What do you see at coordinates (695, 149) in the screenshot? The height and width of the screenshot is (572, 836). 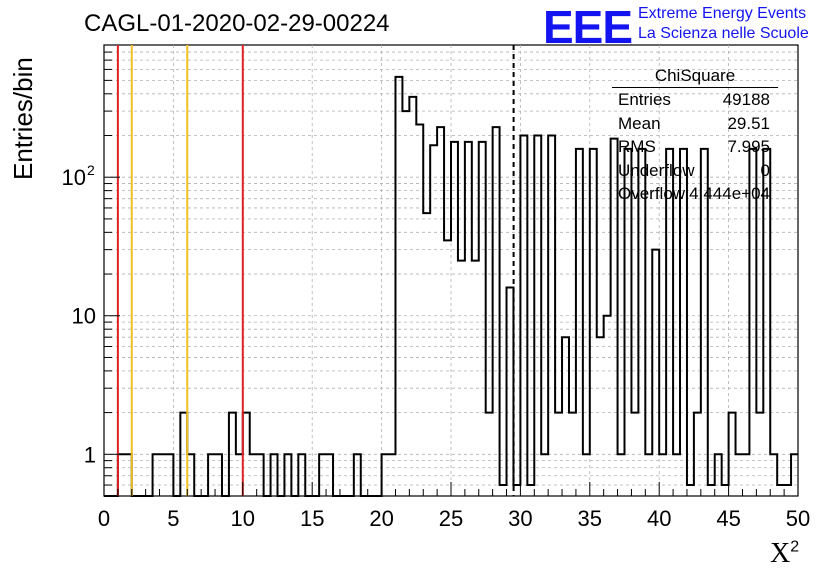 I see `stats-row: RMS 7.995` at bounding box center [695, 149].